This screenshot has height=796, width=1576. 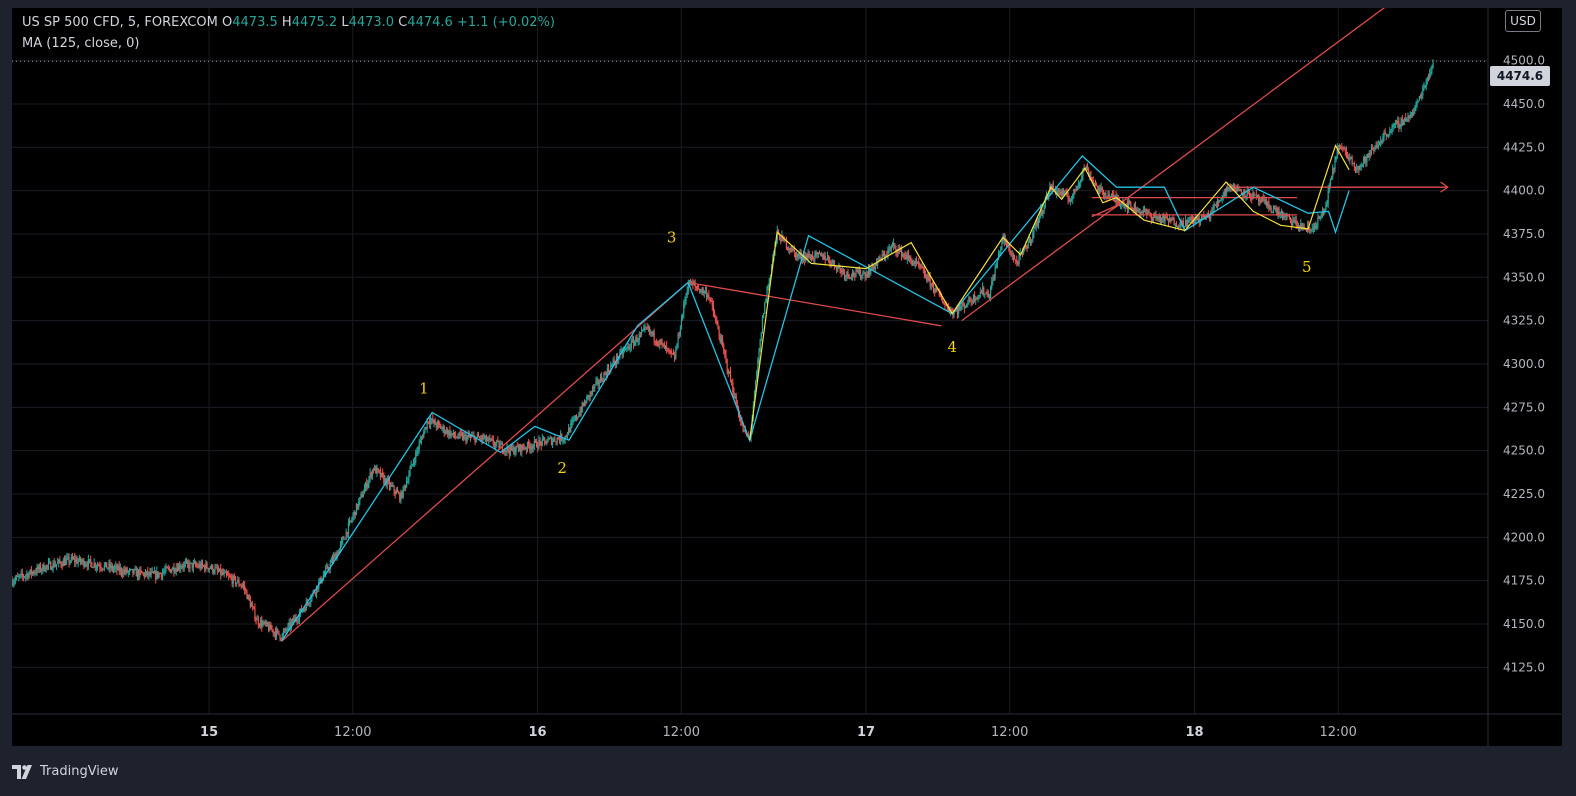 What do you see at coordinates (538, 732) in the screenshot?
I see `time-tick-label: 16` at bounding box center [538, 732].